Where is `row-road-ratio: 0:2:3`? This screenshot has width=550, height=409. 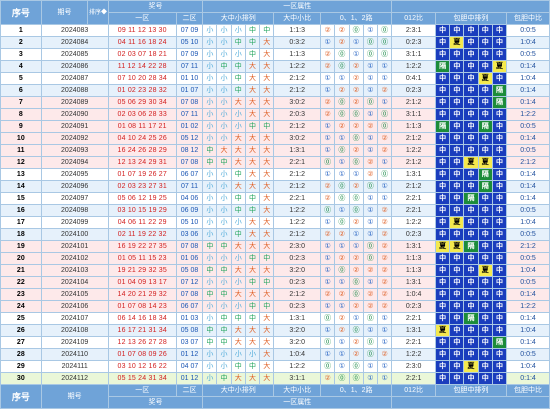
row-road-ratio: 0:2:3 is located at coordinates (413, 306).